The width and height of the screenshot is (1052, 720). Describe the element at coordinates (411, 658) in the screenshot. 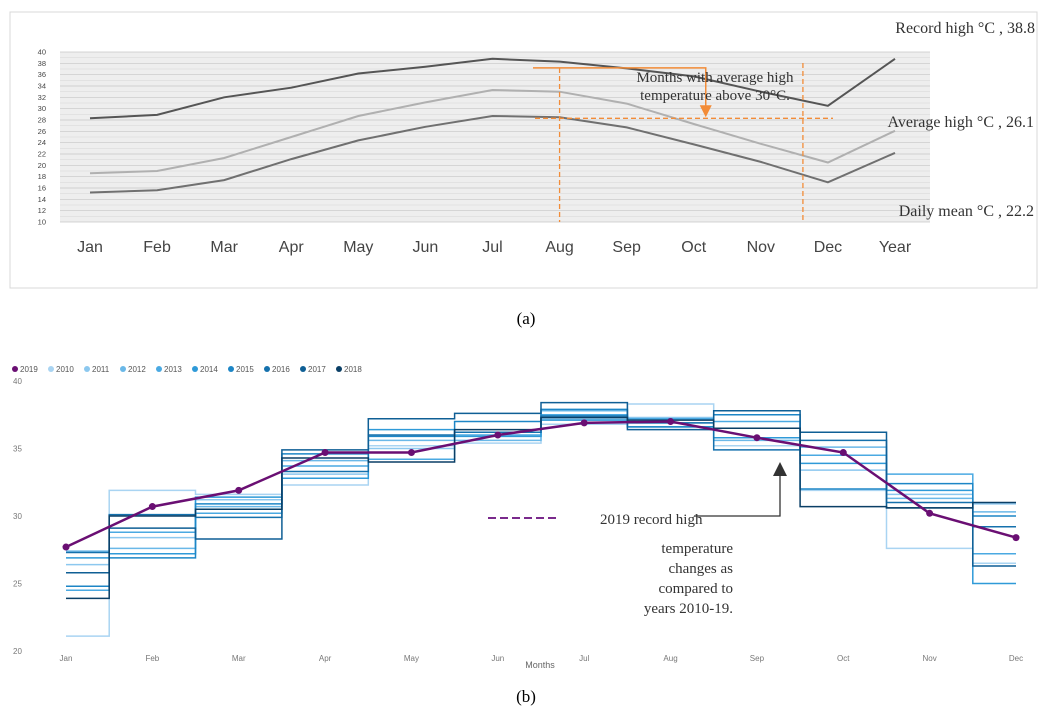

I see `panel-b-x-tick-label: May` at that location.